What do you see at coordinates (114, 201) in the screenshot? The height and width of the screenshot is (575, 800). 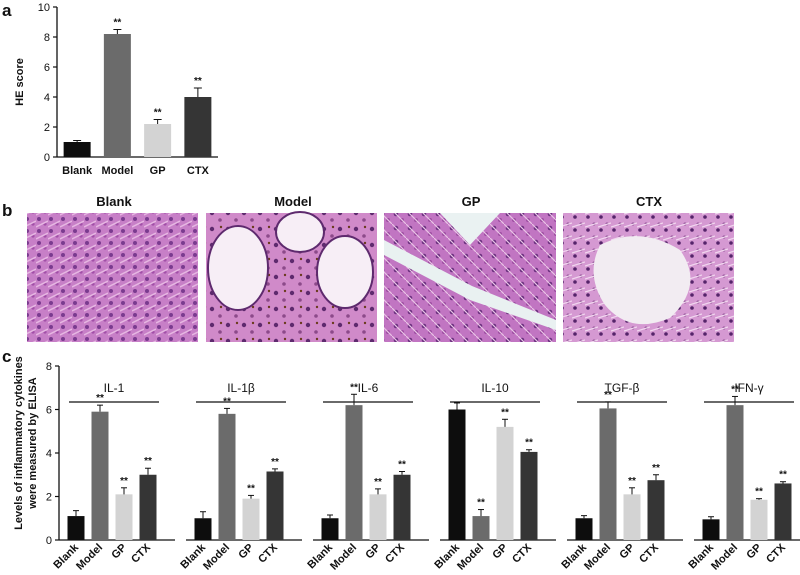 I see `image-label-blank: Blank` at bounding box center [114, 201].